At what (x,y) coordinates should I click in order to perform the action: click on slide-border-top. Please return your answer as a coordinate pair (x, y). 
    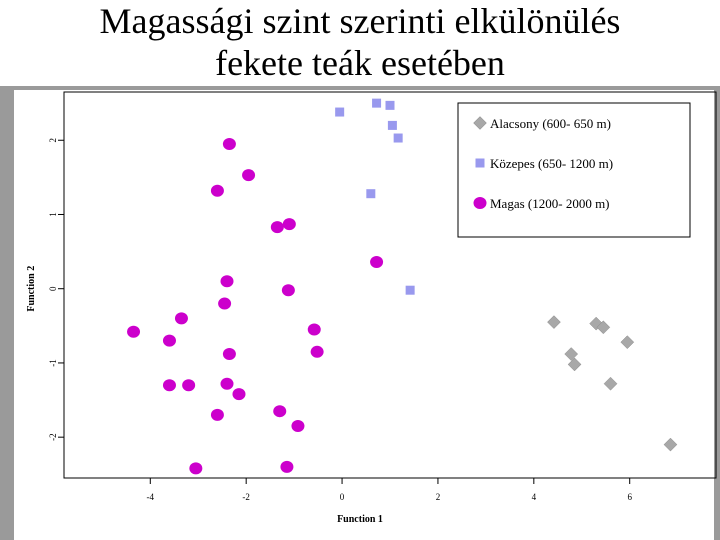
    Looking at the image, I should click on (367, 88).